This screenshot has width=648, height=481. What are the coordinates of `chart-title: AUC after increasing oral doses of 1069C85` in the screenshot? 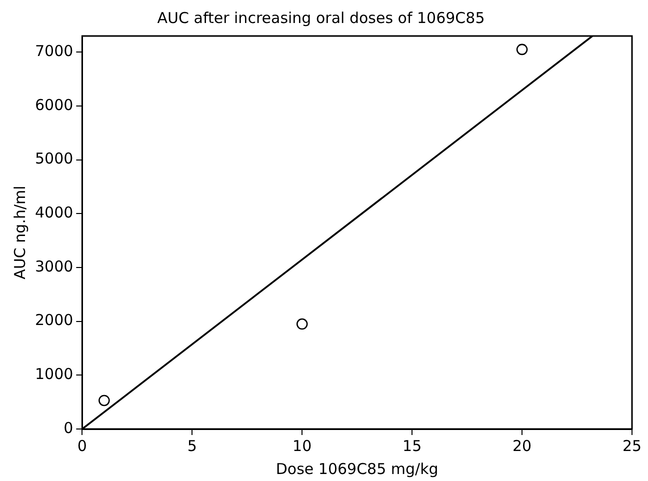 It's located at (321, 17).